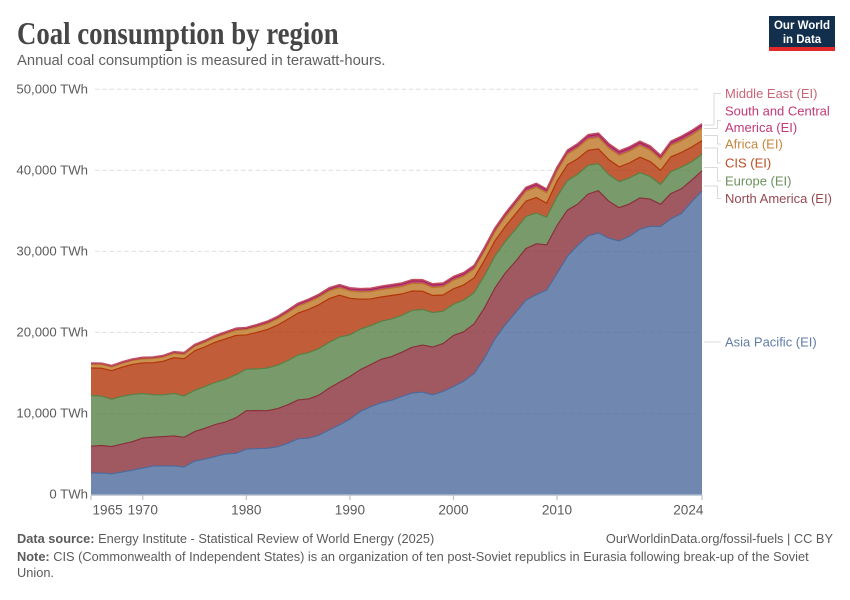 This screenshot has width=850, height=600. I want to click on svg-text: Africa (EI), so click(754, 144).